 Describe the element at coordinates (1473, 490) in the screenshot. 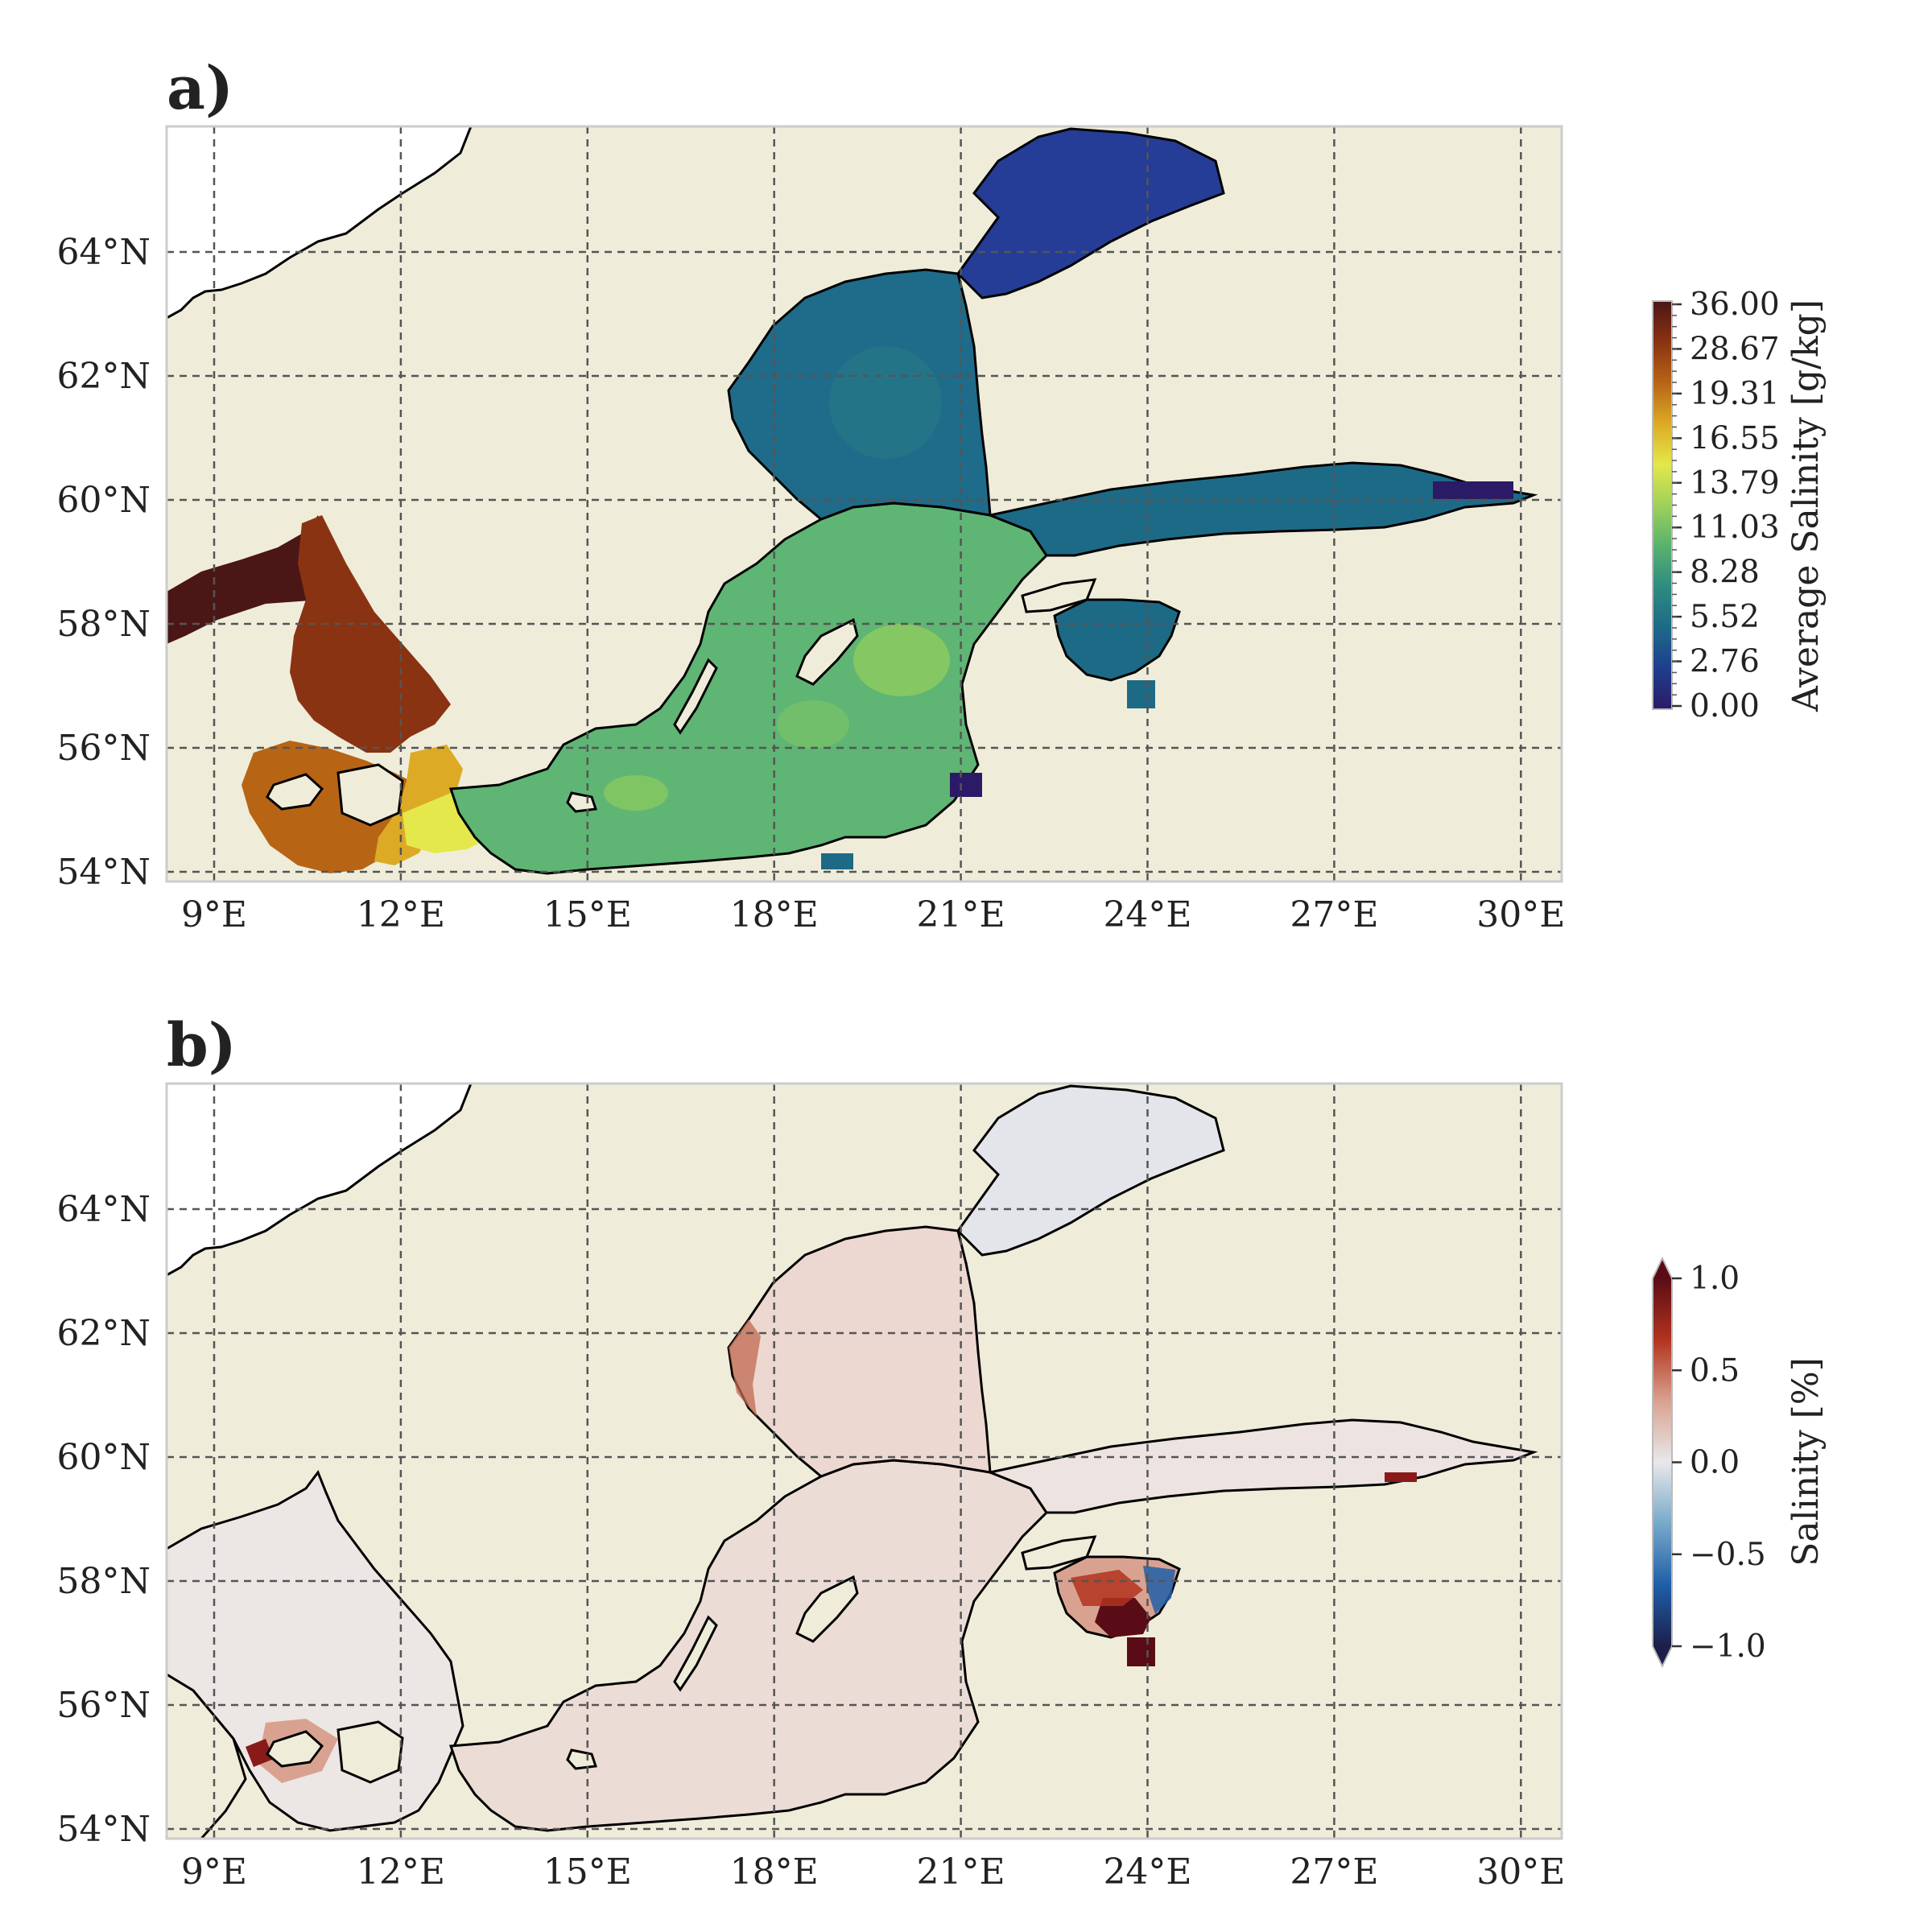

I see `neva-bay-a` at that location.